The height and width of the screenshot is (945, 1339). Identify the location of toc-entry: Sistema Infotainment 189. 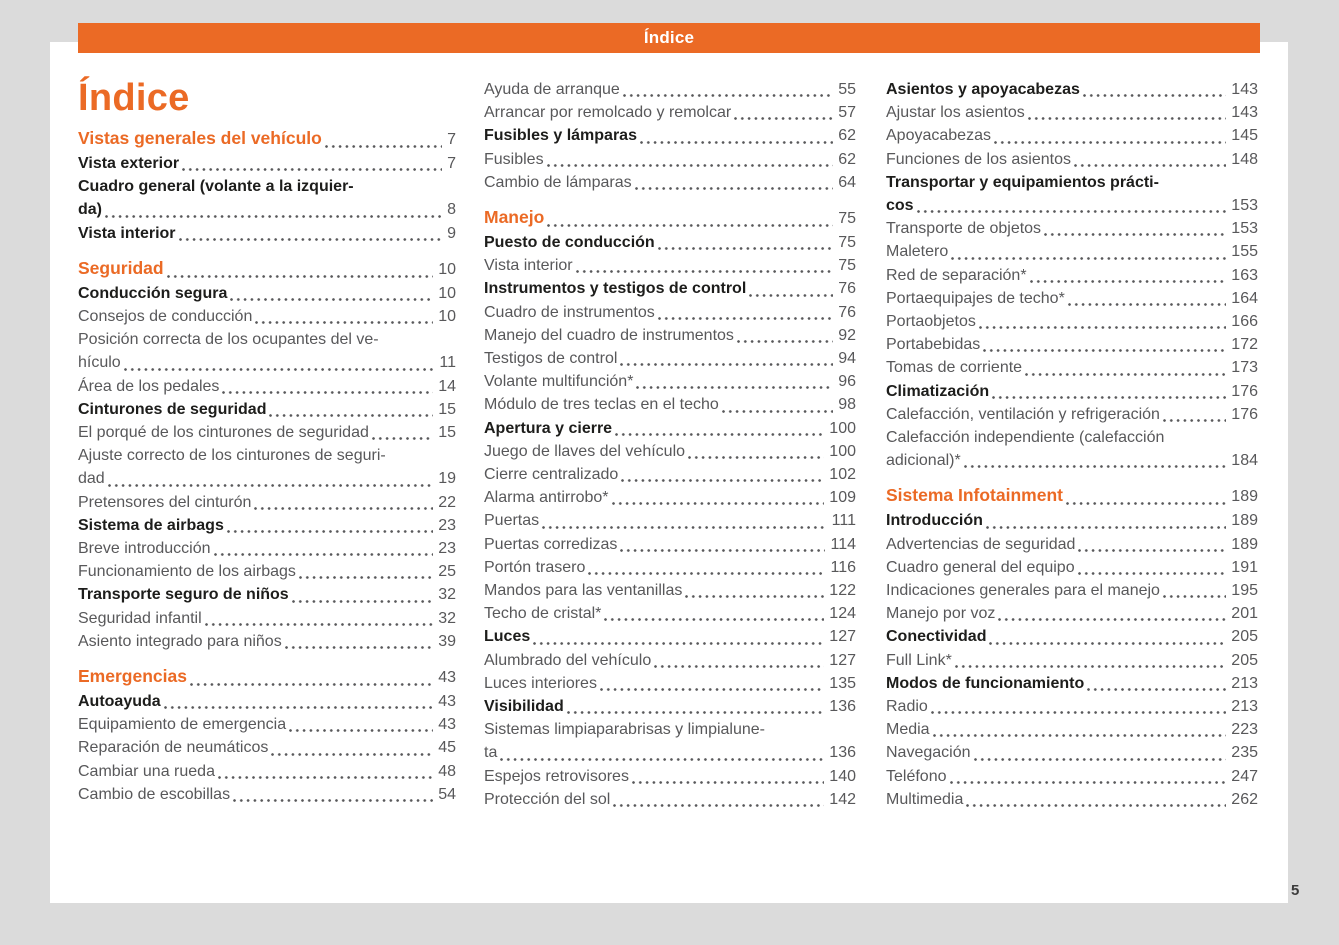
(1072, 496).